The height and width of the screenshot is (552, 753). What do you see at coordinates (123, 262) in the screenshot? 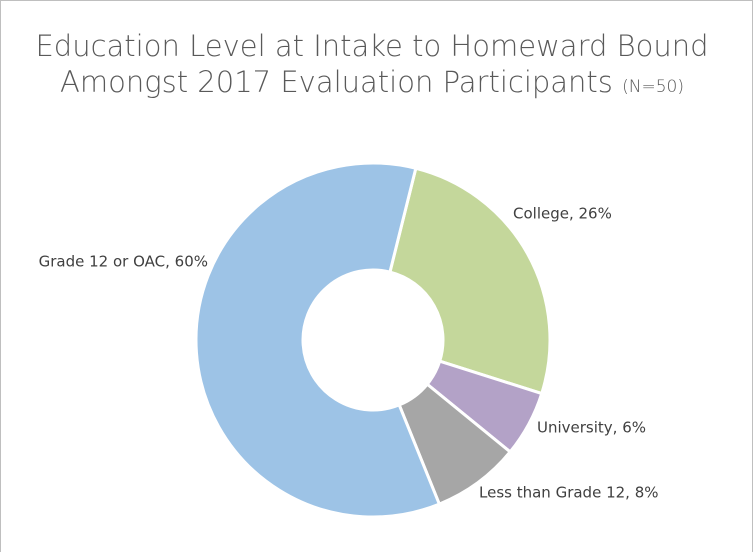
I see `data-label: Grade 12 or OAC, 60%` at bounding box center [123, 262].